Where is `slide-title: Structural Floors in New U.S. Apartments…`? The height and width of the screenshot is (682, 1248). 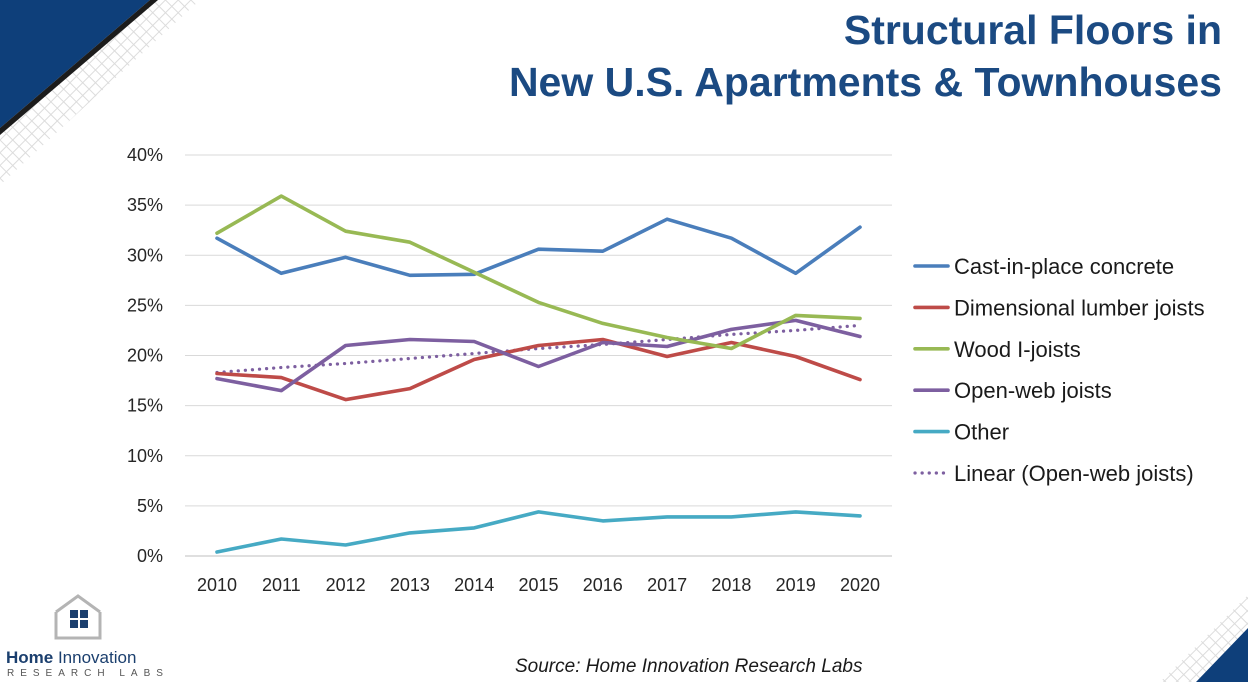
slide-title: Structural Floors in New U.S. Apartments… is located at coordinates (865, 56).